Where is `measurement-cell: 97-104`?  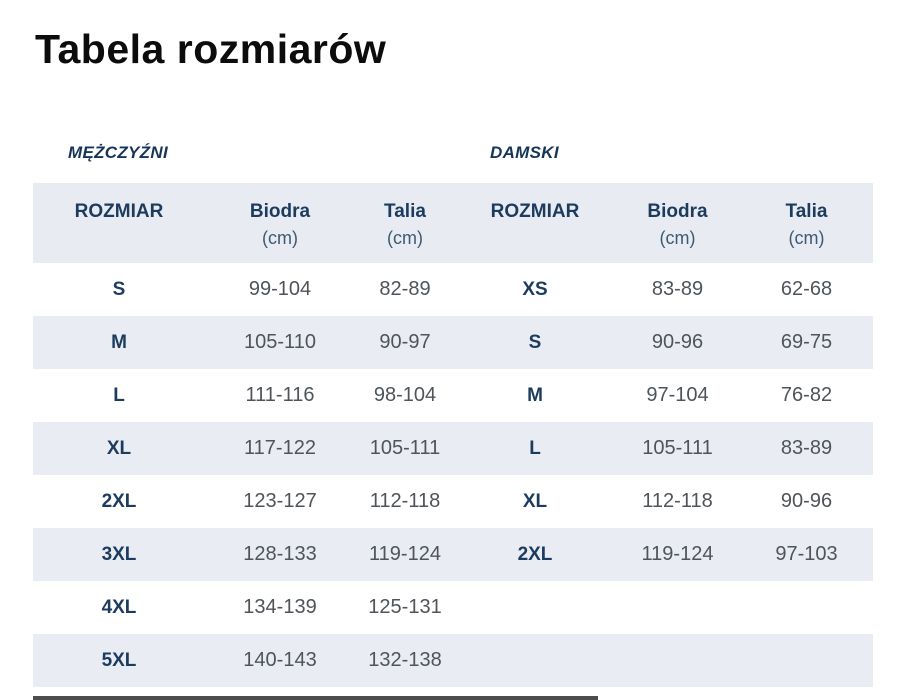
measurement-cell: 97-104 is located at coordinates (677, 395).